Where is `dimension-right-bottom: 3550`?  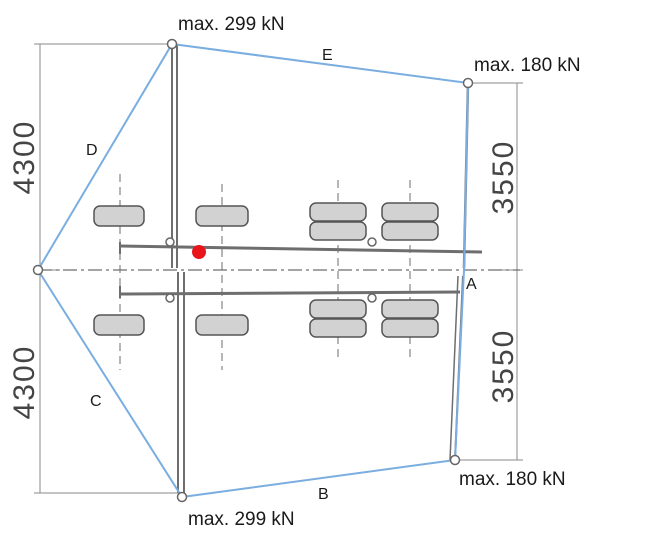 dimension-right-bottom: 3550 is located at coordinates (503, 366).